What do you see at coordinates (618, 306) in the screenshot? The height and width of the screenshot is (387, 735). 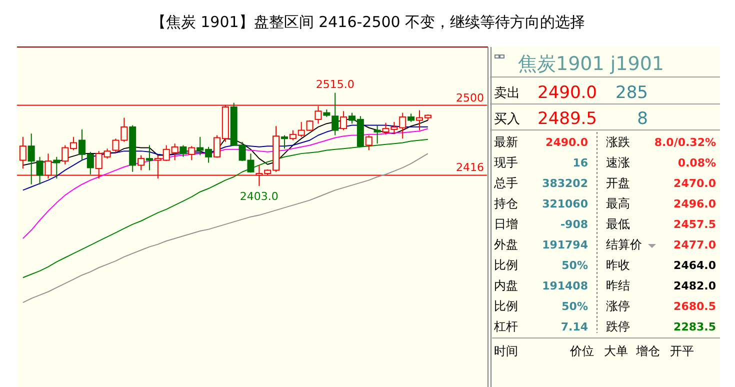 I see `text: 涨停` at bounding box center [618, 306].